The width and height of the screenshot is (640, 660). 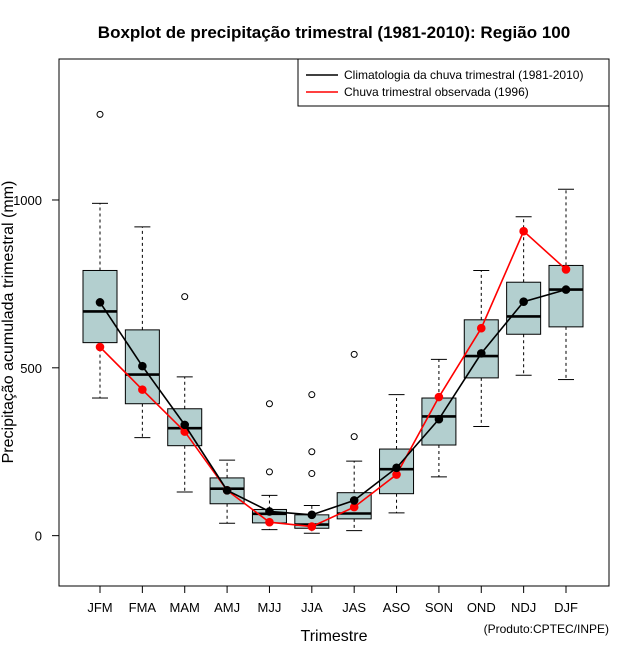 I want to click on box-djf, so click(x=566, y=284).